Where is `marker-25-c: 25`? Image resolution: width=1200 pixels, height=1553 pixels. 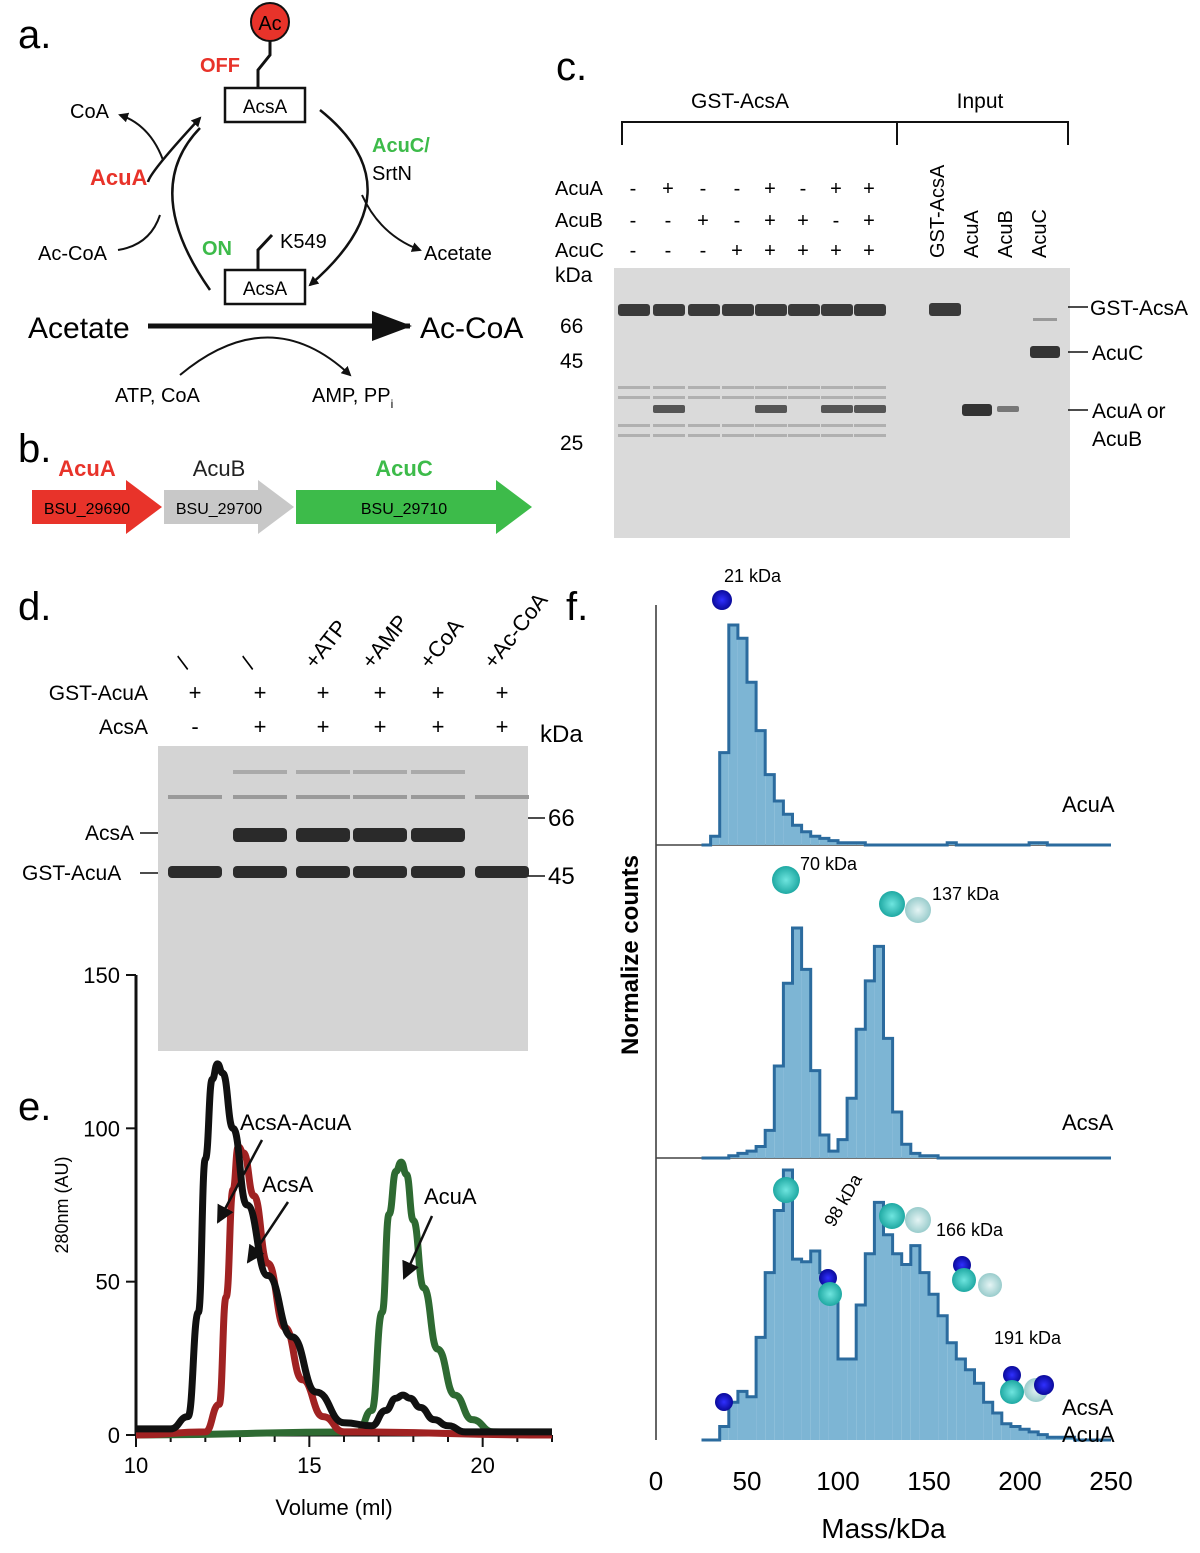 marker-25-c: 25 is located at coordinates (571, 443).